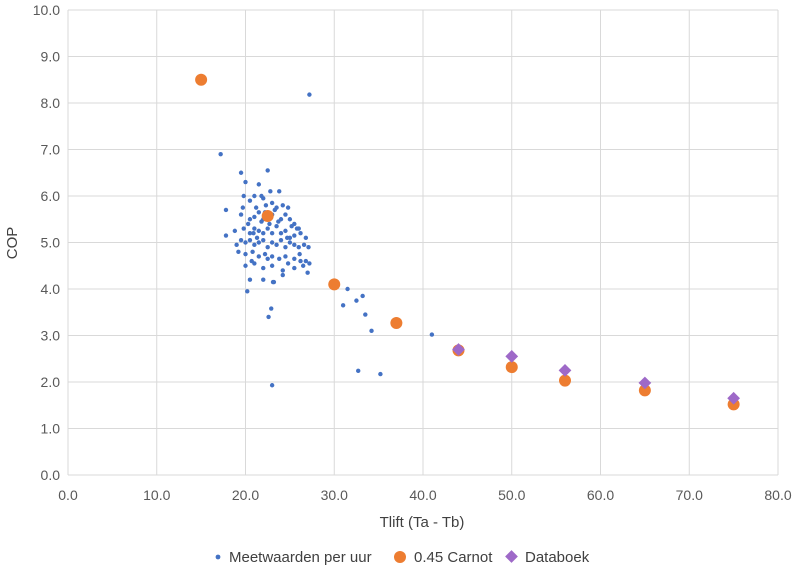 The image size is (800, 570). What do you see at coordinates (511, 556) in the screenshot?
I see `legend-marker-databoek` at bounding box center [511, 556].